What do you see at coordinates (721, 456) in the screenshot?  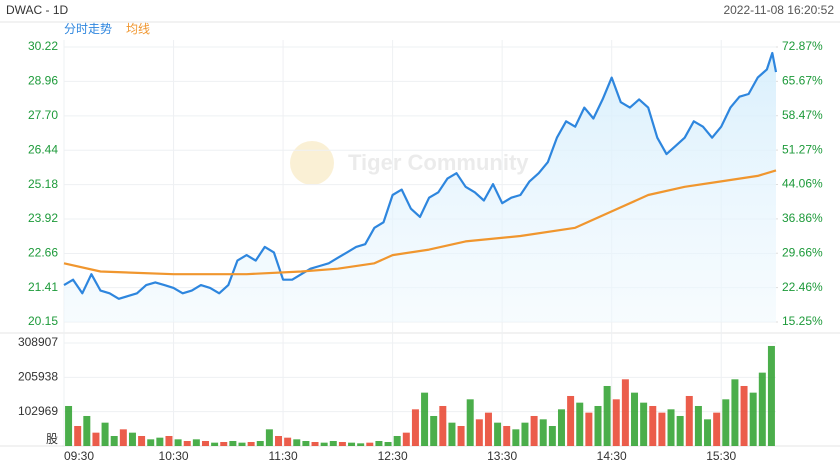 I see `x-tick-label: 15:30` at bounding box center [721, 456].